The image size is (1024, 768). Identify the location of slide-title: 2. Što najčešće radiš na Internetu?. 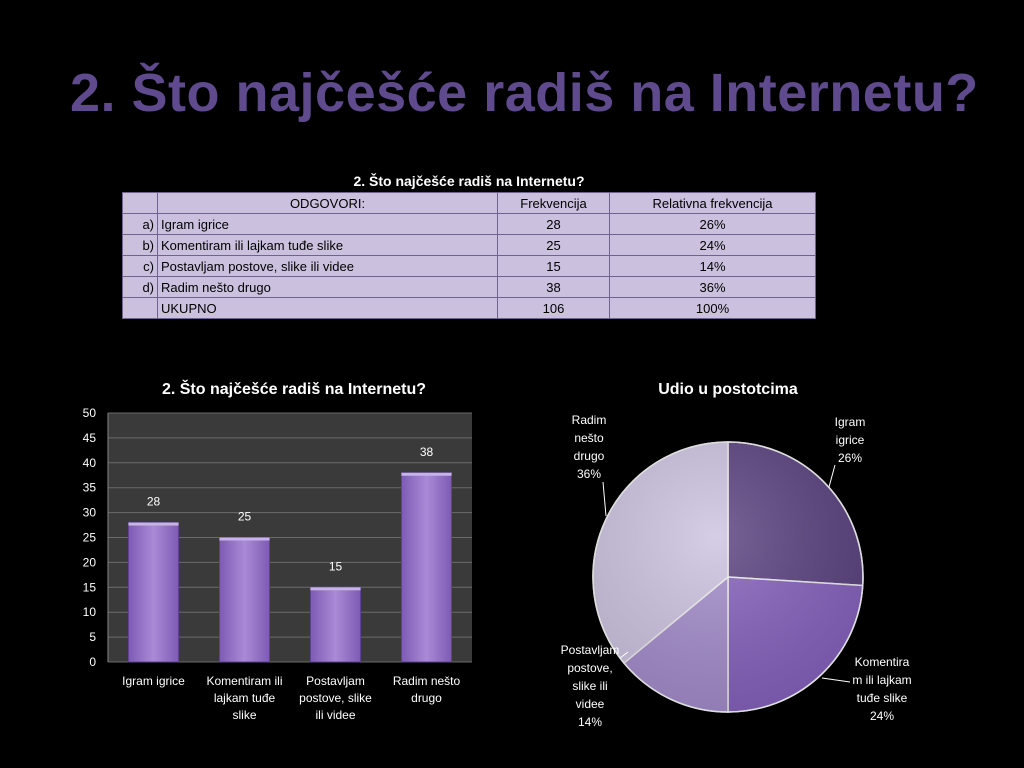
(524, 93).